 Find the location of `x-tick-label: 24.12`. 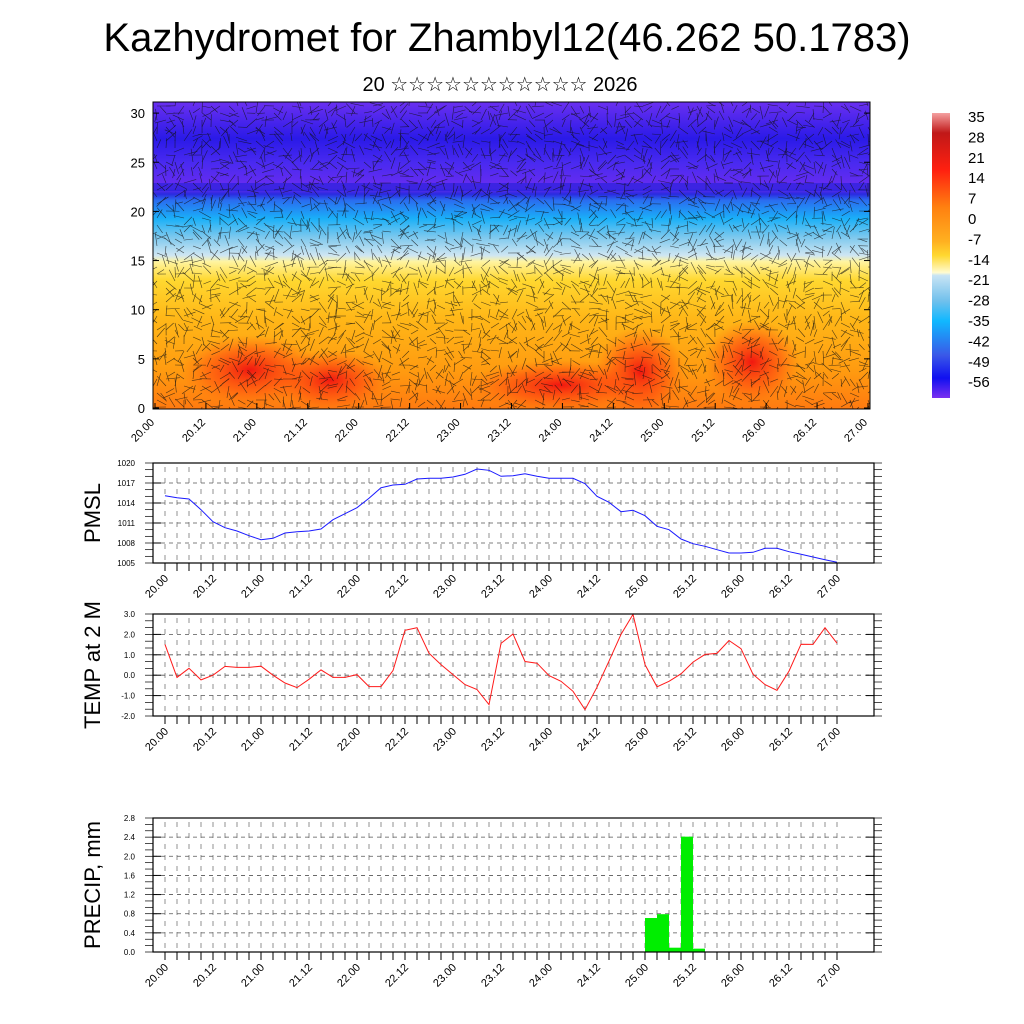

x-tick-label: 24.12 is located at coordinates (589, 976).